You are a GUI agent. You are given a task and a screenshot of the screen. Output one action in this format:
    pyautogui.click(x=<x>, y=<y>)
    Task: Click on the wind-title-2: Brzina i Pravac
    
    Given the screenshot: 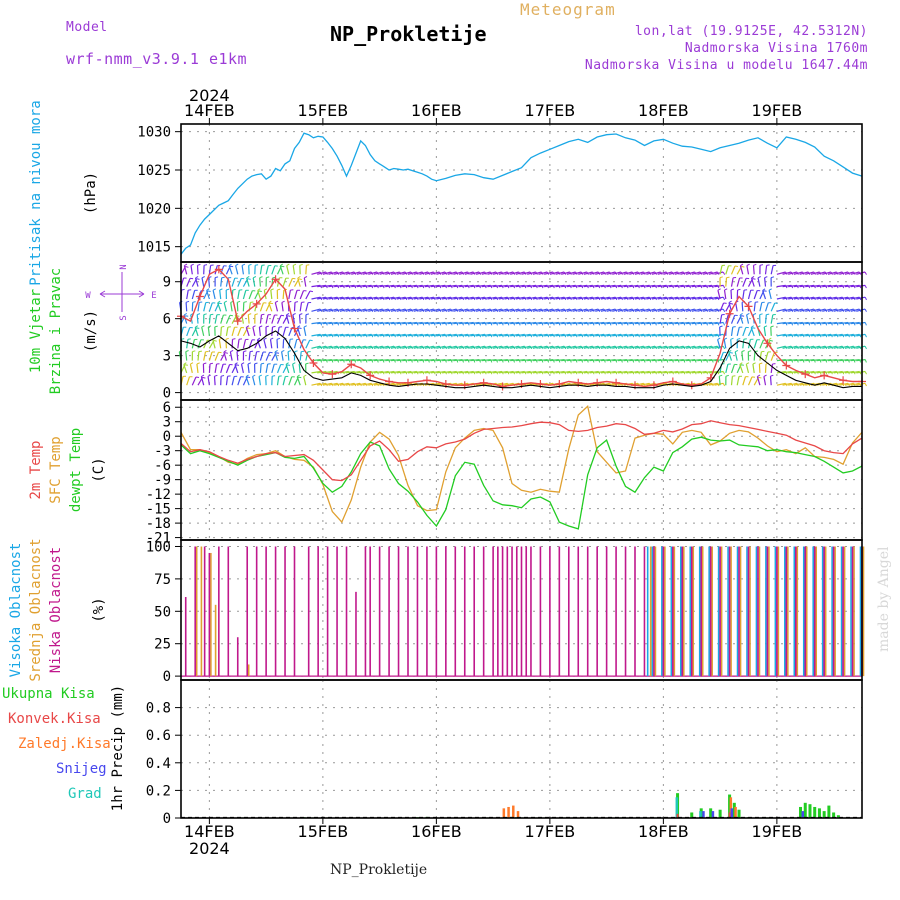 What is the action you would take?
    pyautogui.click(x=56, y=331)
    